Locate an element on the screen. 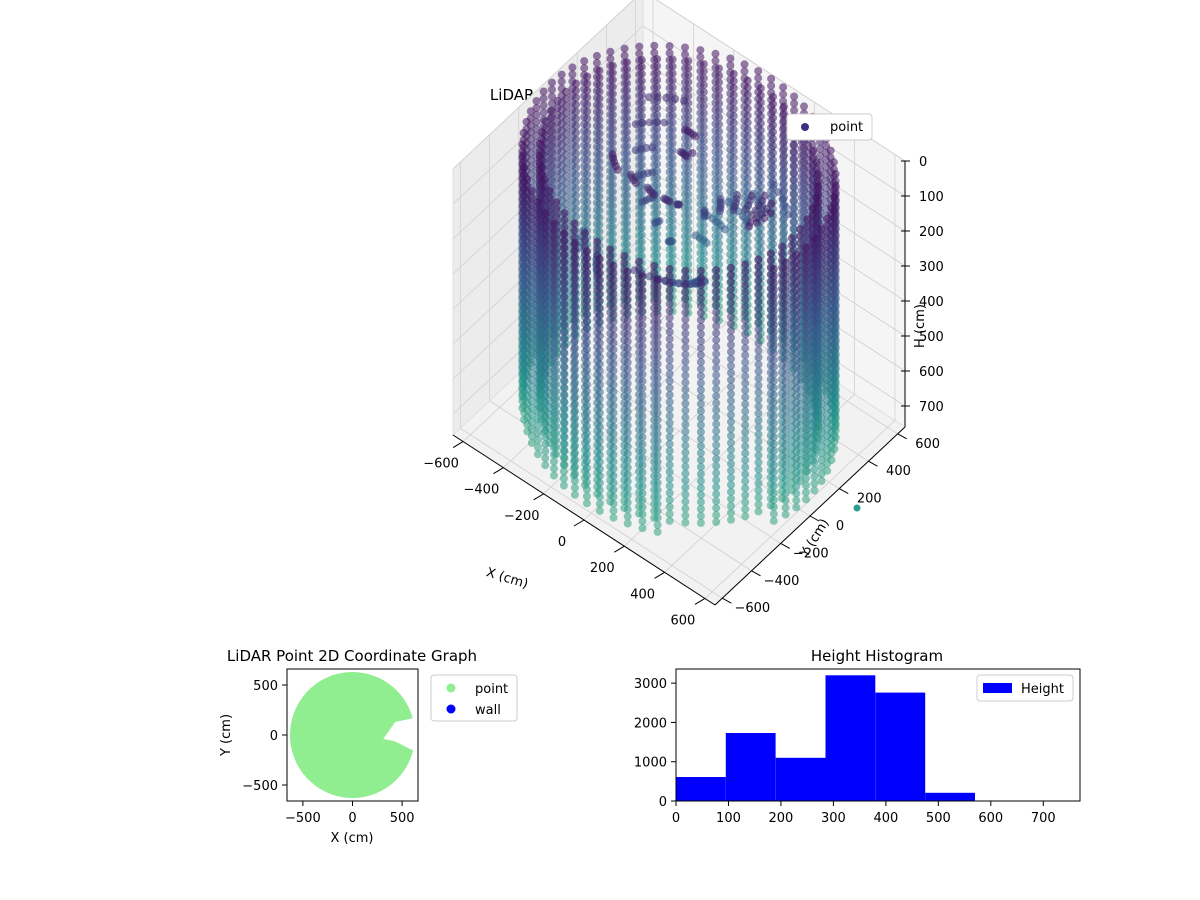 The height and width of the screenshot is (900, 1200). histogram-legend: Height is located at coordinates (1025, 688).